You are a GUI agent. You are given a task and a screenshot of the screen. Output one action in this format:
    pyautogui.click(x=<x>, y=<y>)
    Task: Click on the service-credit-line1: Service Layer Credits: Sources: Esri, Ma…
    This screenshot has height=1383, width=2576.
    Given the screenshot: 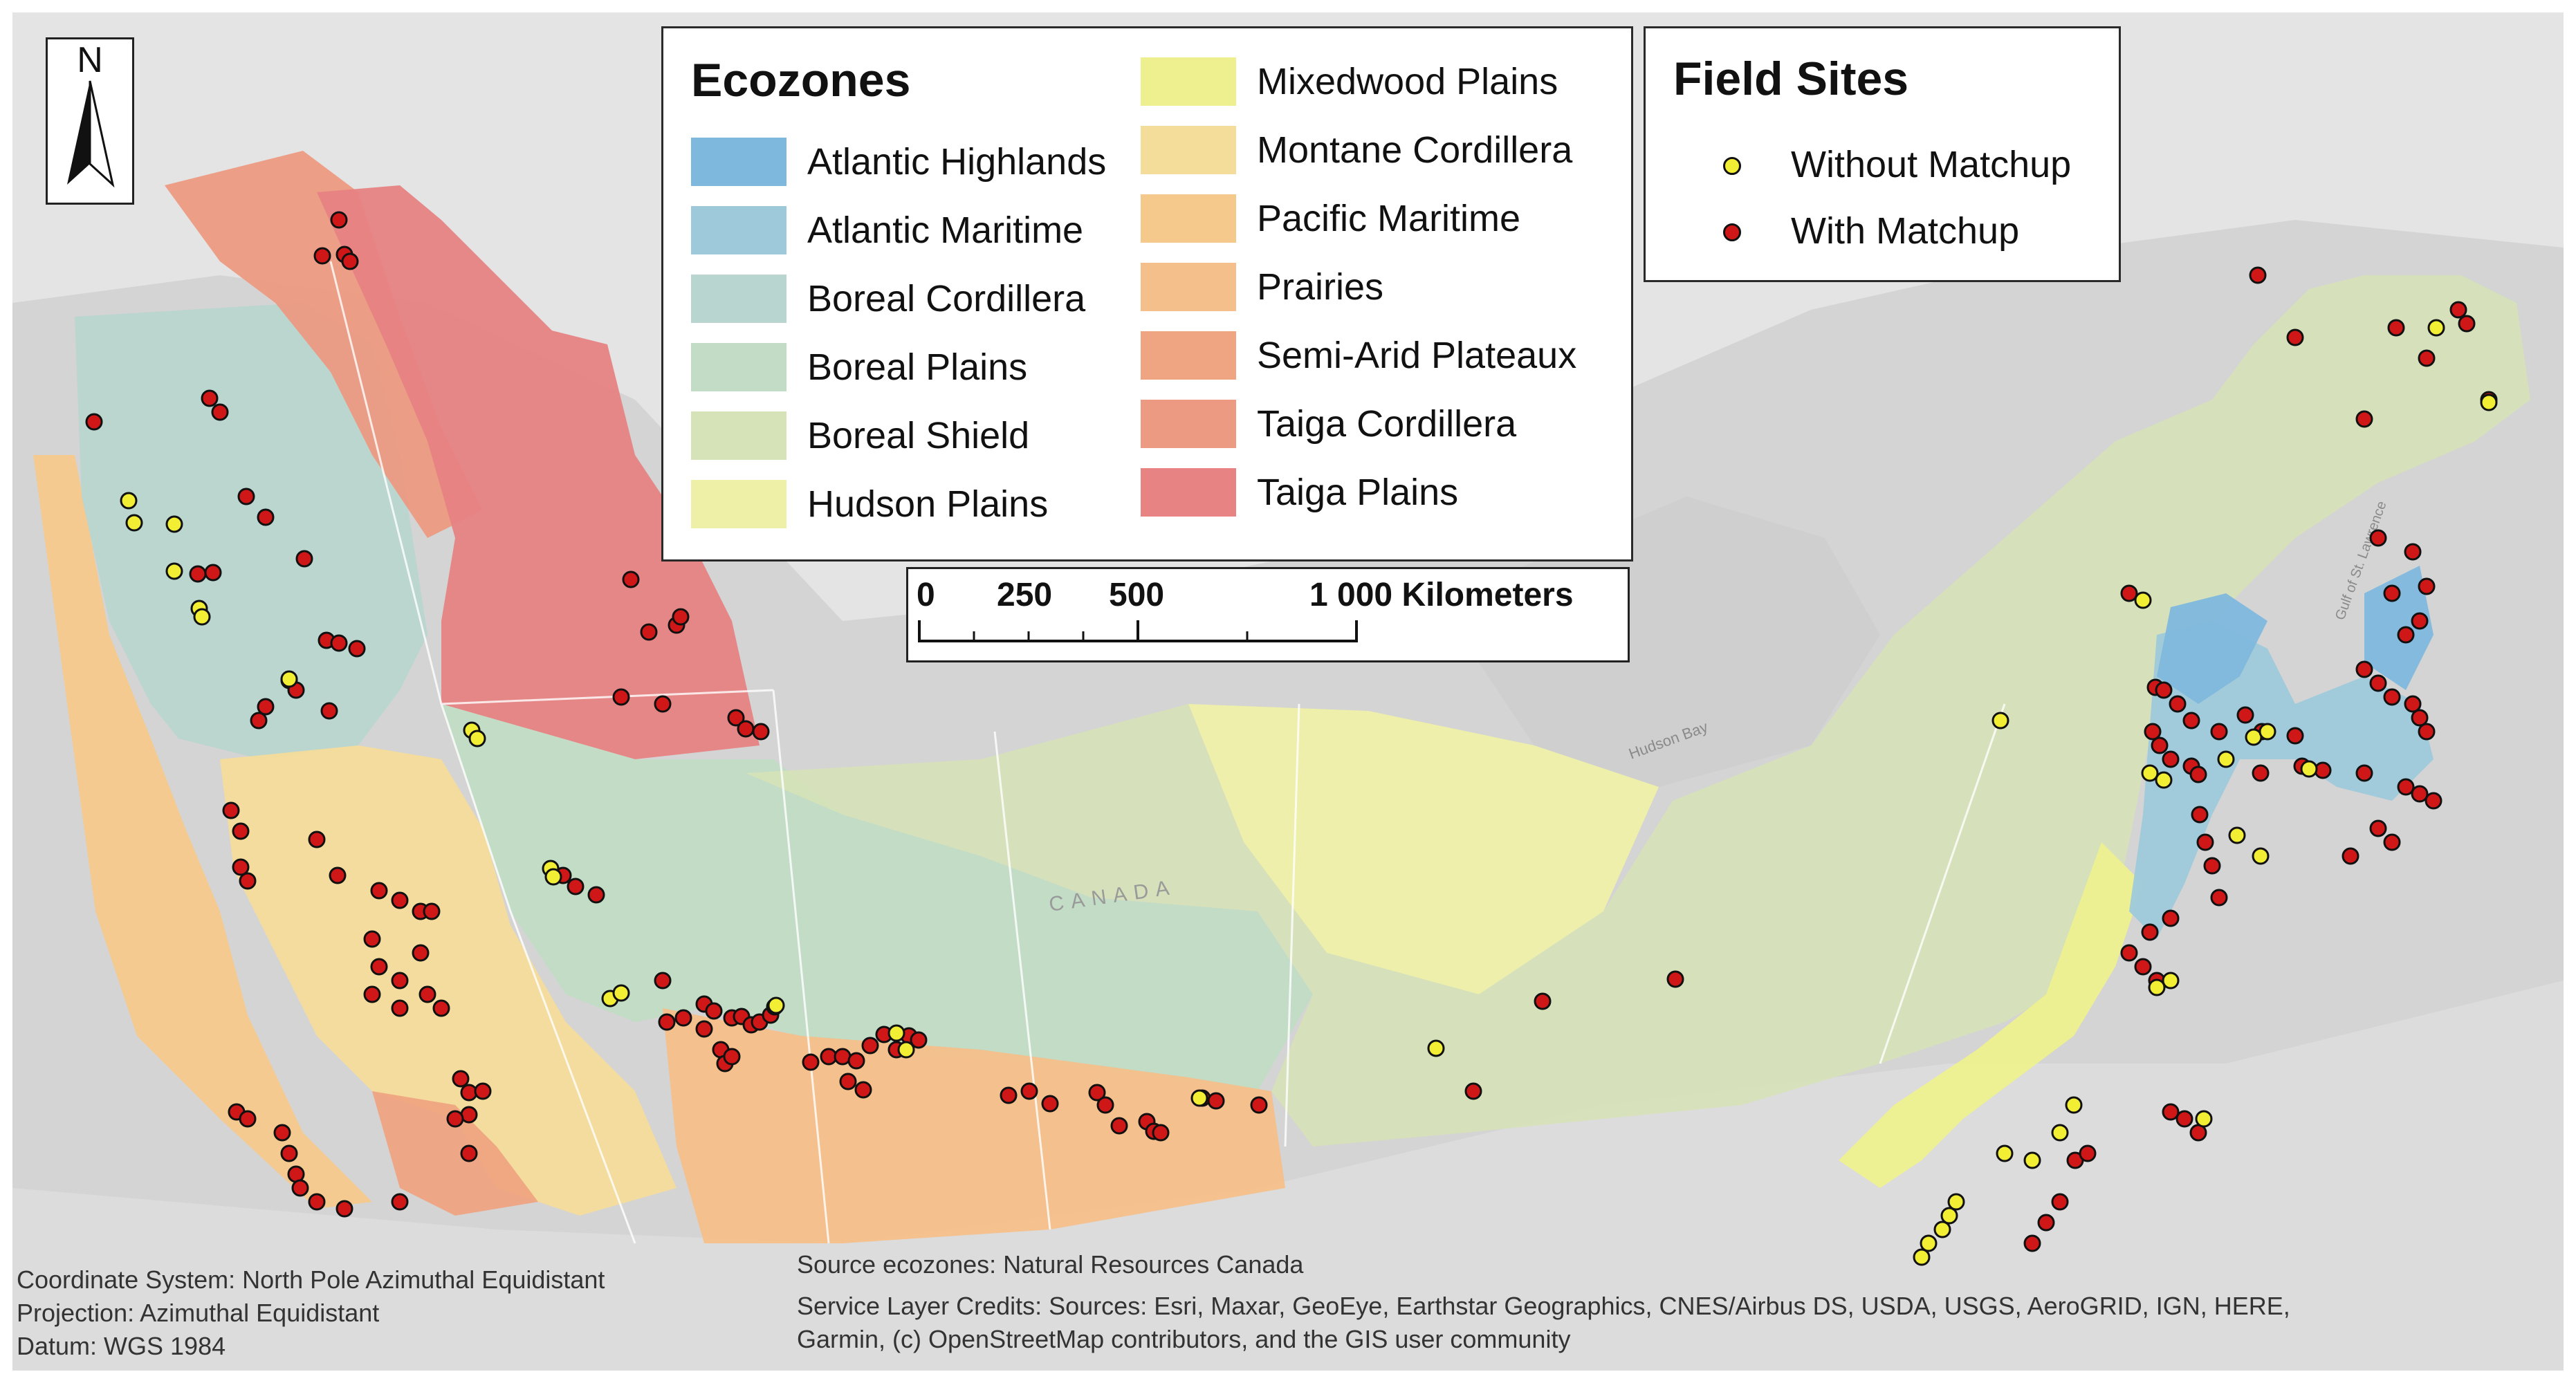 What is the action you would take?
    pyautogui.click(x=1543, y=1306)
    